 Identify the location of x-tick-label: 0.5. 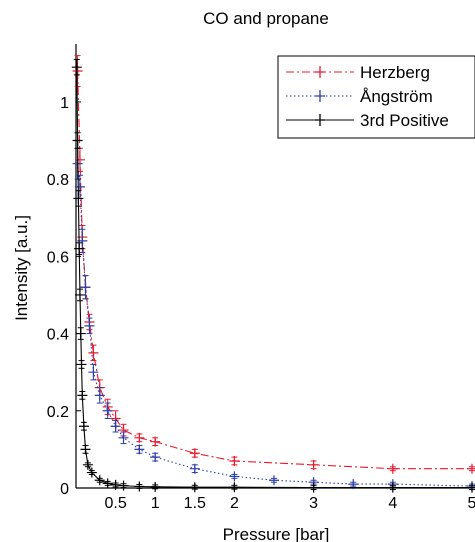
(115, 503).